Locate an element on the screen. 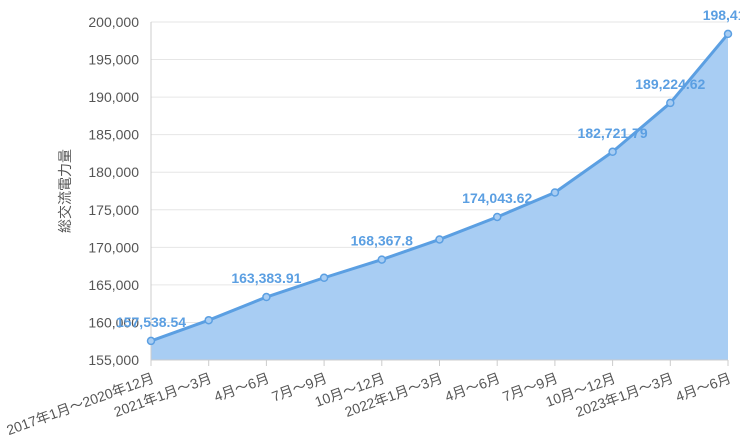  y-tick-label: 190,000 is located at coordinates (113, 97).